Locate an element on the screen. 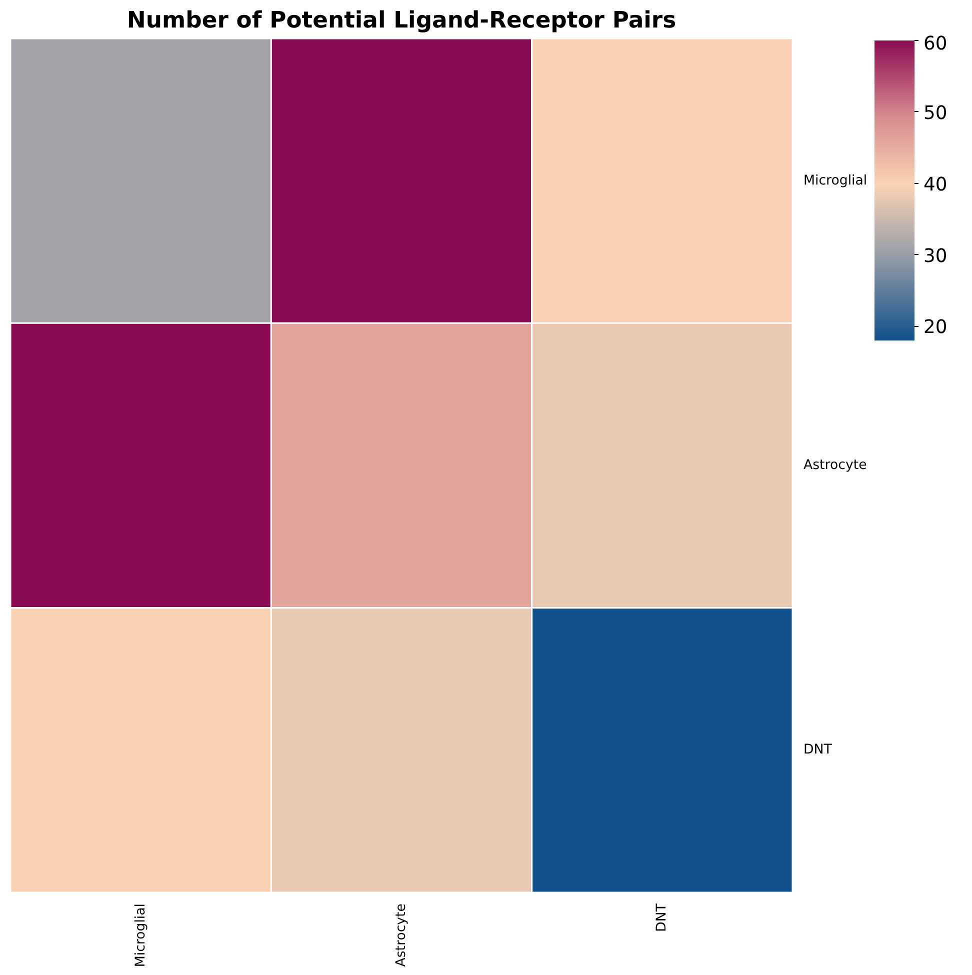  x-tick-label: Astrocyte is located at coordinates (401, 935).